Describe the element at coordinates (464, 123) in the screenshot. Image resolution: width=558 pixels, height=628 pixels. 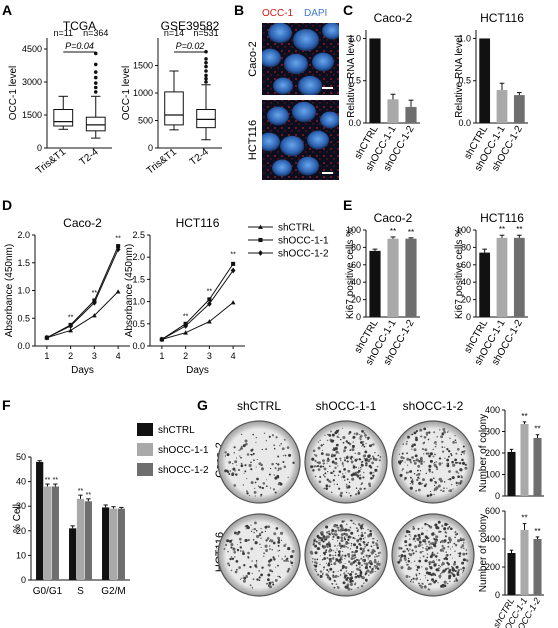
I see `y-tick-label: 0.0` at that location.